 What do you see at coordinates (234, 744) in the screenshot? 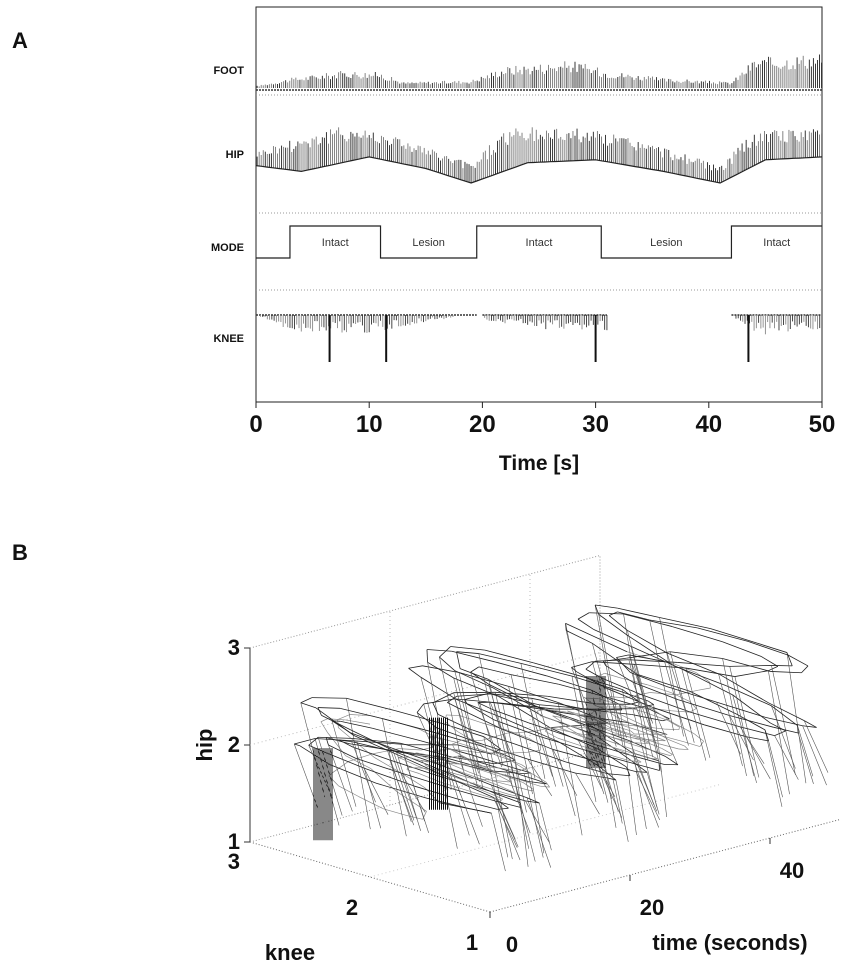
I see `z-tick-label: 2` at bounding box center [234, 744].